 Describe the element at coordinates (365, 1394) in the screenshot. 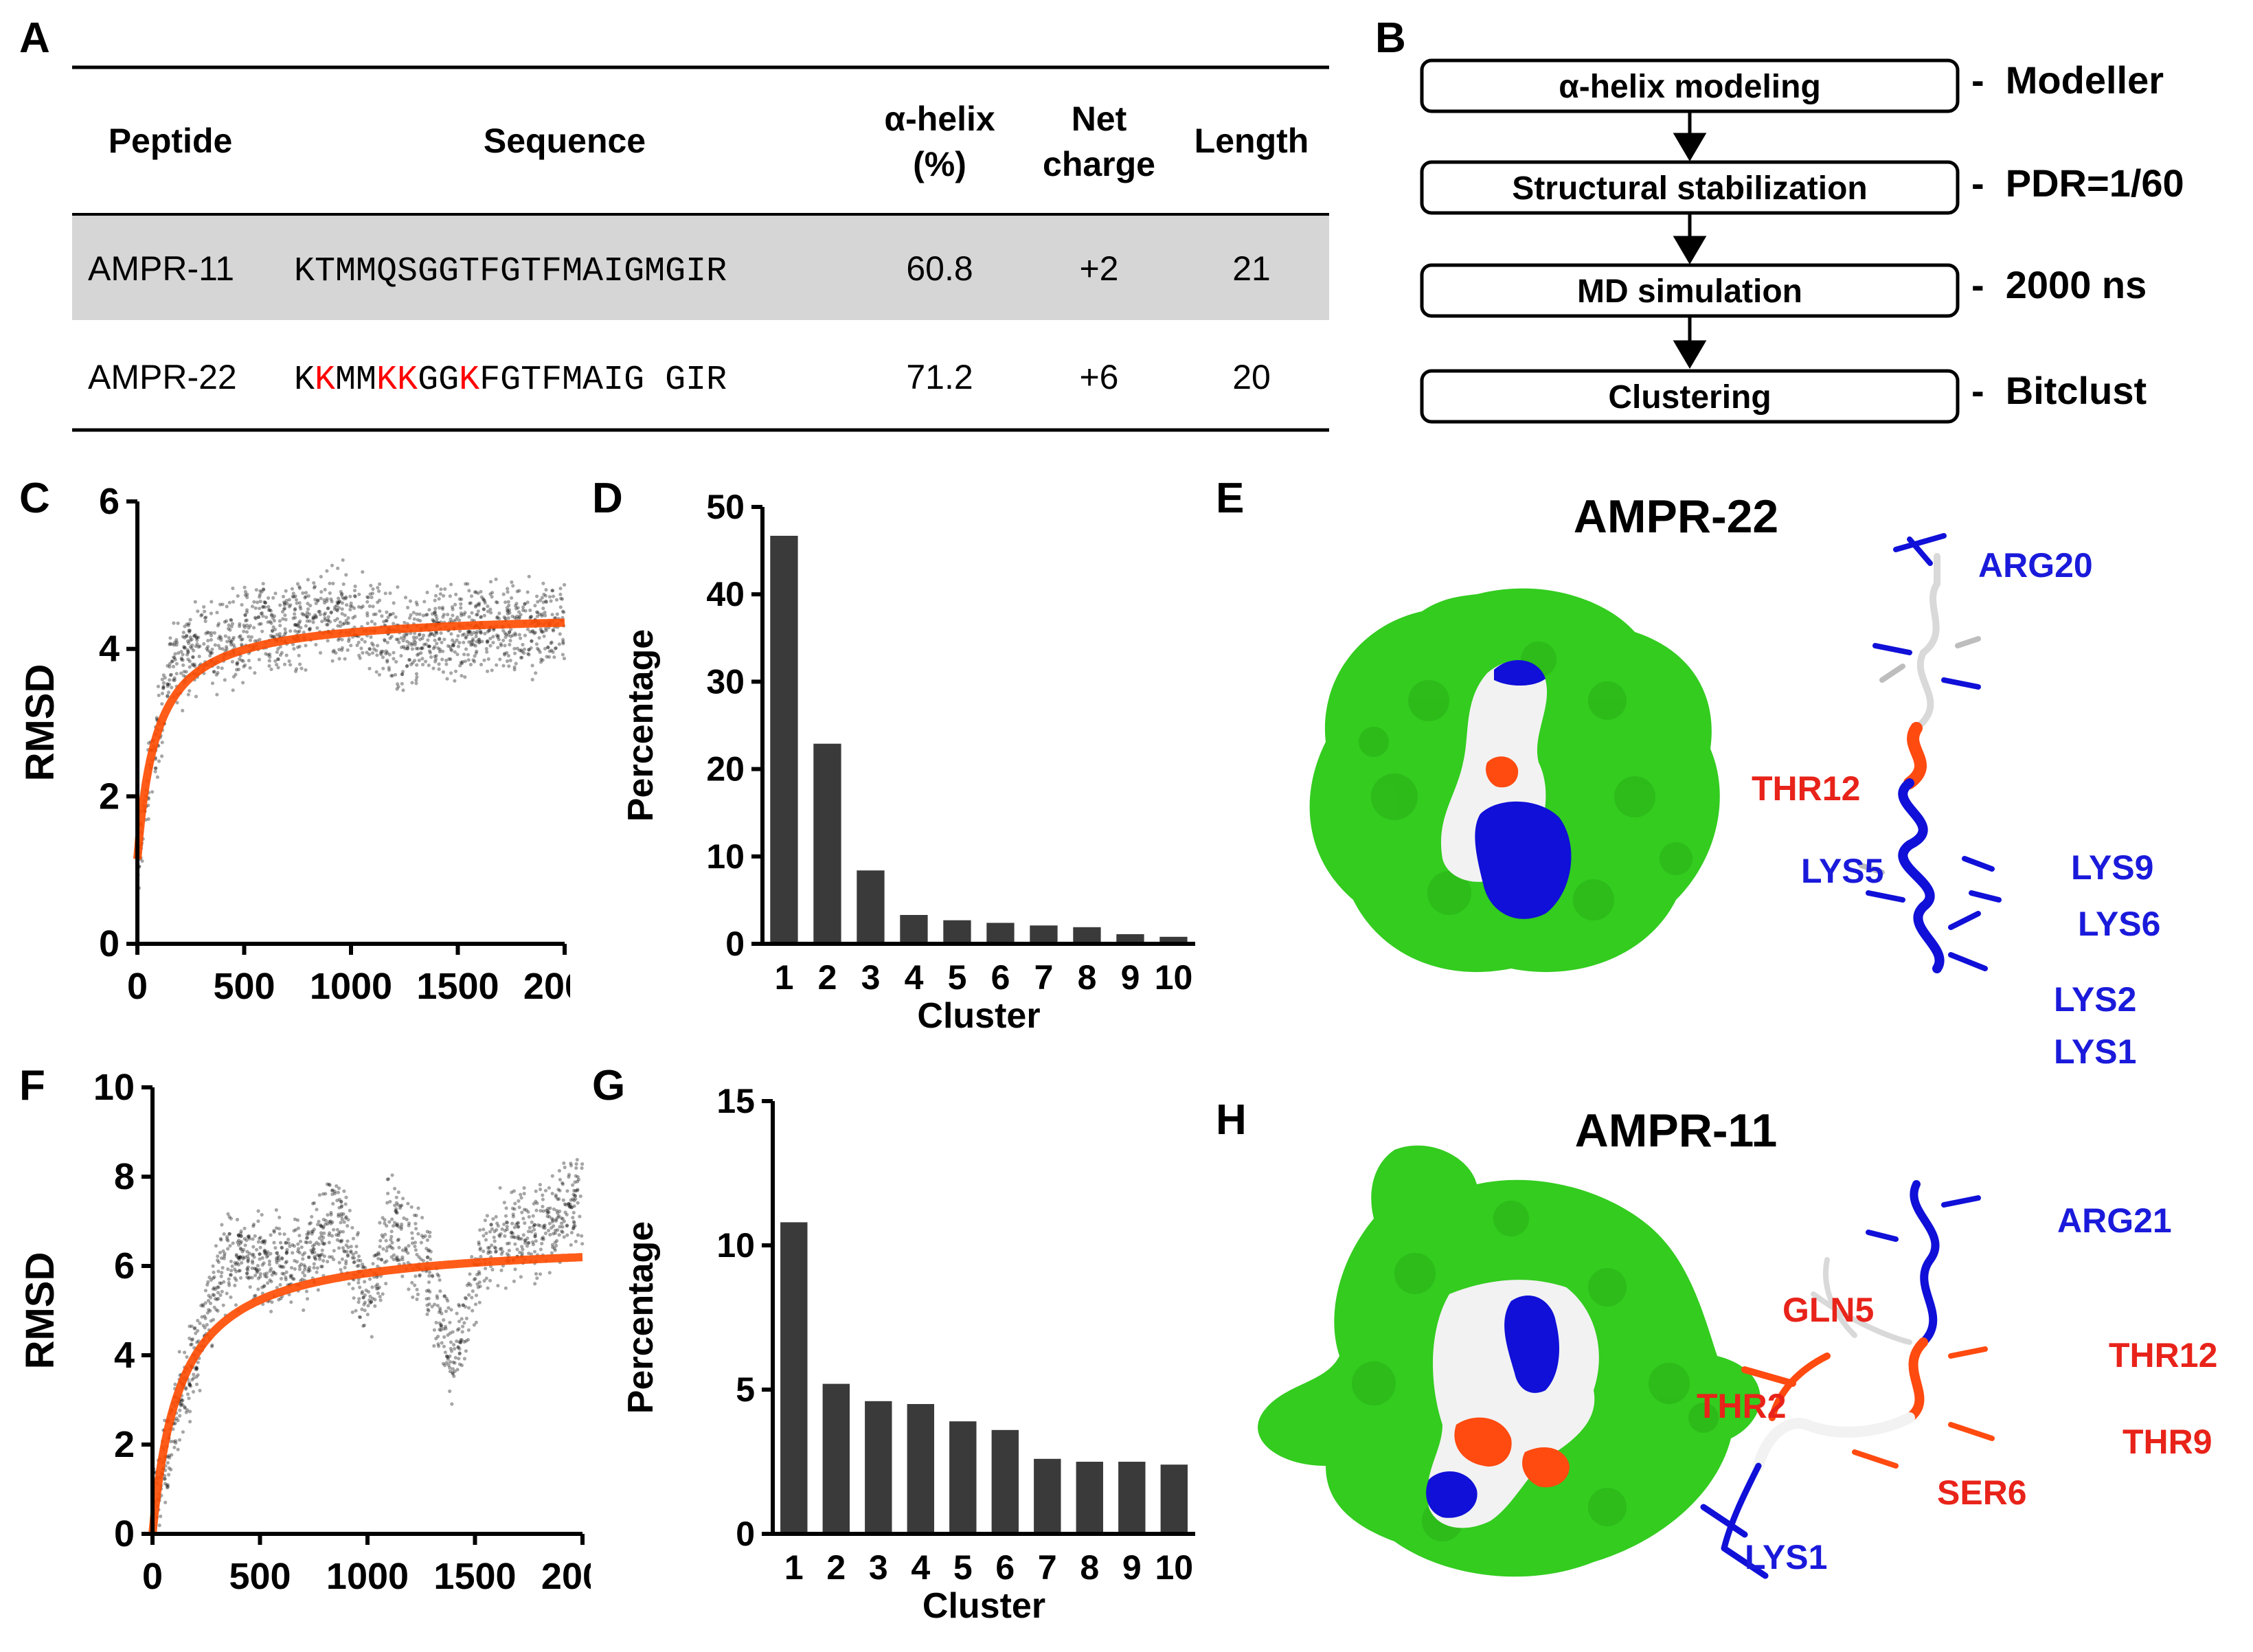

I see `fit-curve` at that location.